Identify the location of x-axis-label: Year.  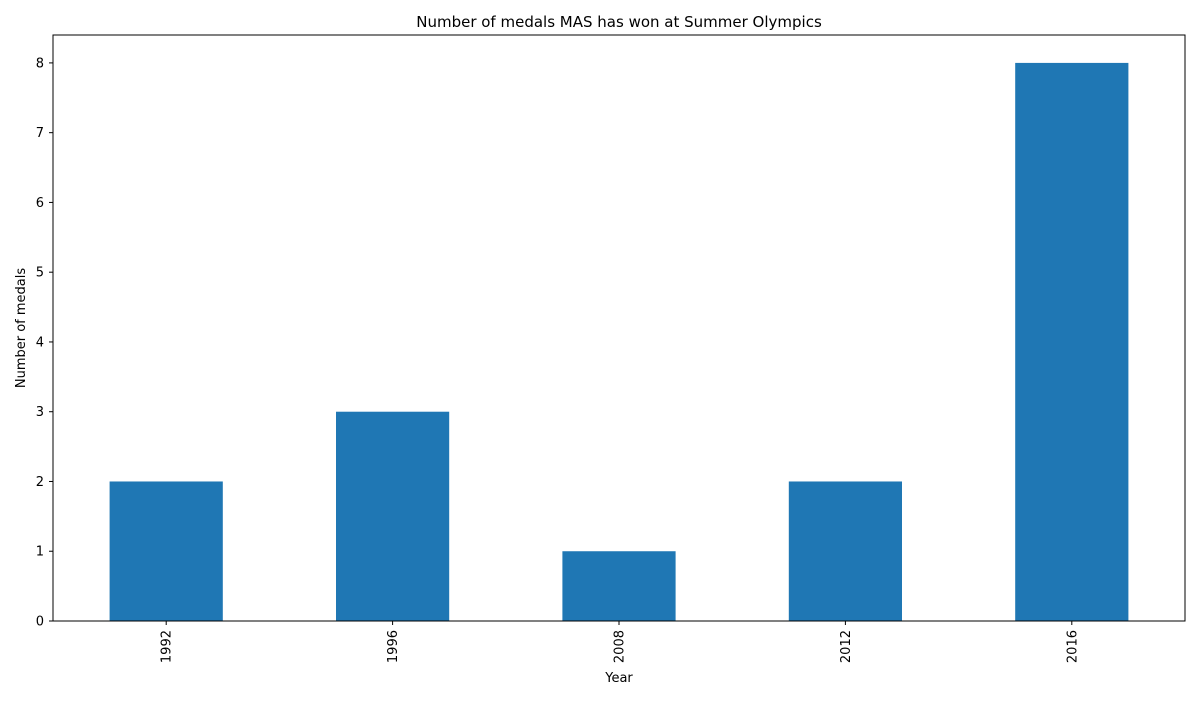
(618, 678).